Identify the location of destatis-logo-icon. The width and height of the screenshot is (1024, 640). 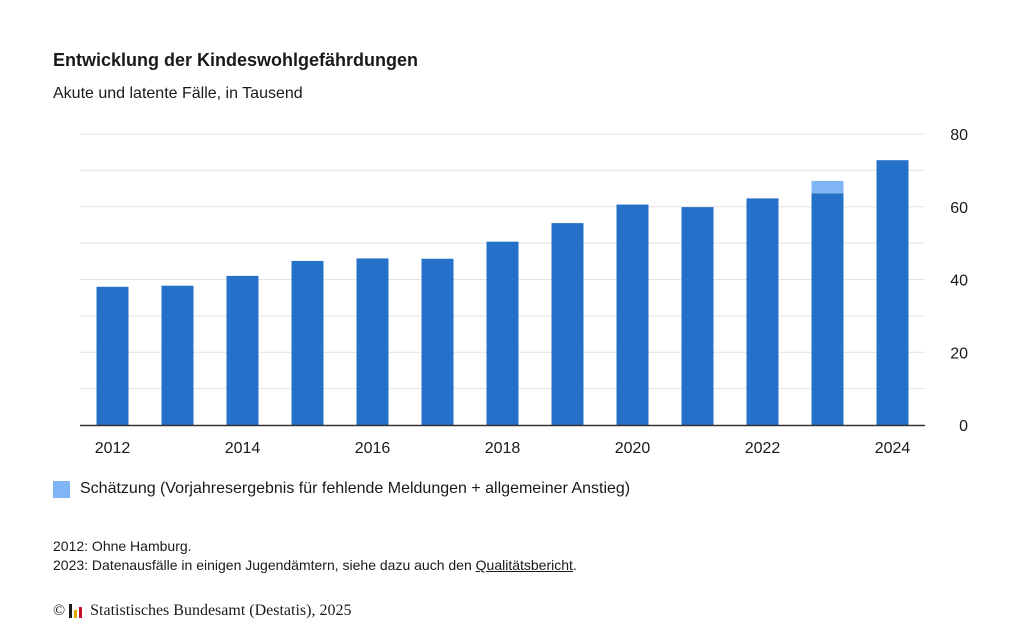
(77, 611).